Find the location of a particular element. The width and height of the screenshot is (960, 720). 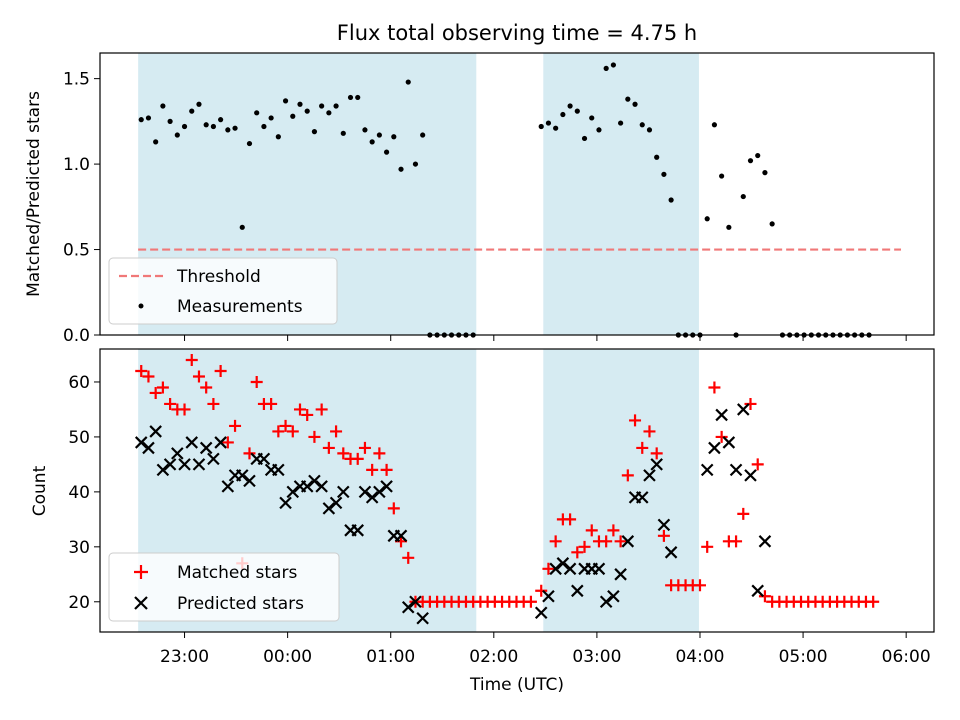

top-ytick-label: 1.0 is located at coordinates (76, 165).